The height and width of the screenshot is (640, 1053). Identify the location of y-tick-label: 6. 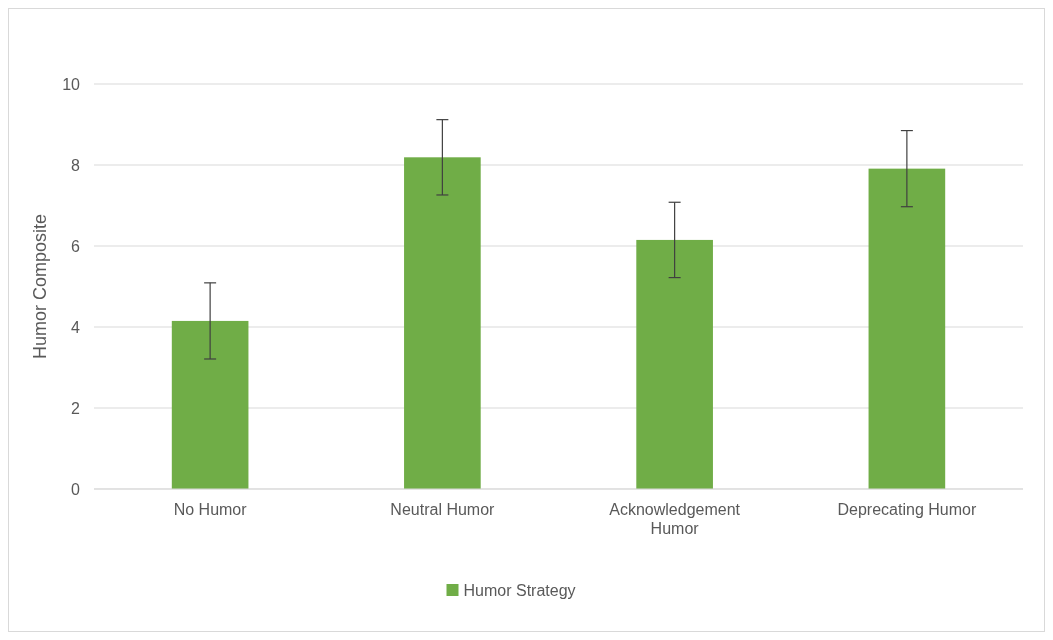
(76, 246).